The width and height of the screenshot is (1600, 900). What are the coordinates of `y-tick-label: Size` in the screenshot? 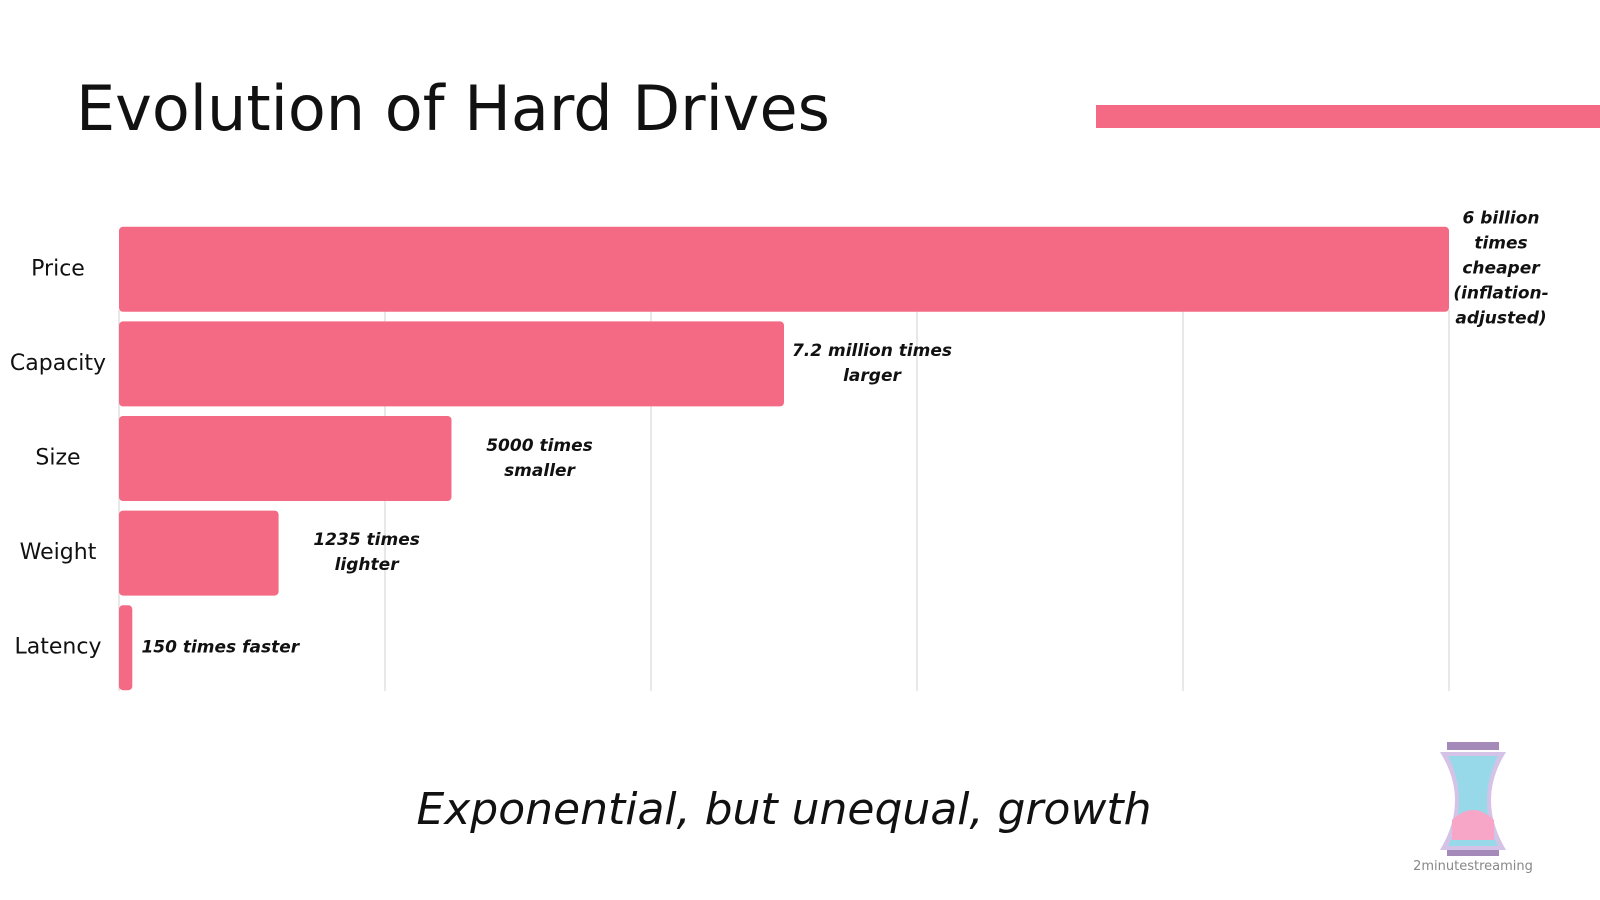 It's located at (57, 458).